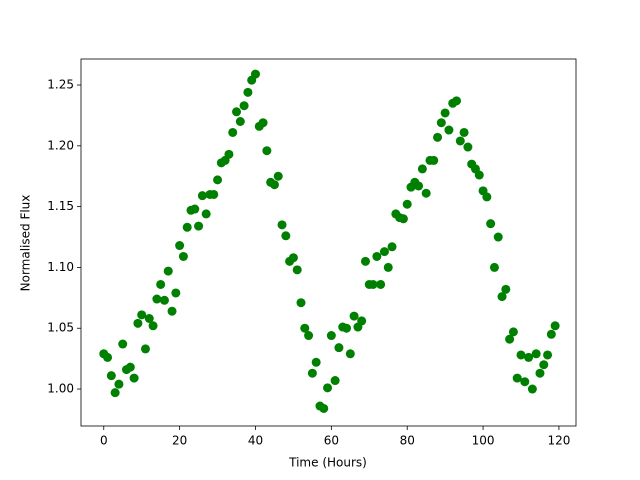 The width and height of the screenshot is (640, 480). What do you see at coordinates (179, 441) in the screenshot?
I see `x-tick-label: 20` at bounding box center [179, 441].